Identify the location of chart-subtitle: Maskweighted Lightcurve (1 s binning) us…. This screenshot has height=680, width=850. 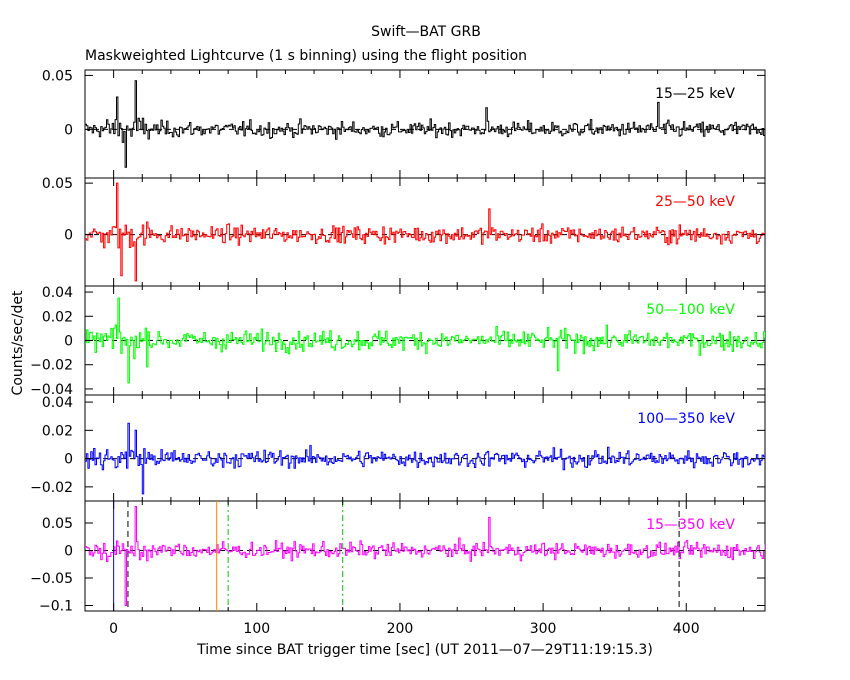
(306, 56).